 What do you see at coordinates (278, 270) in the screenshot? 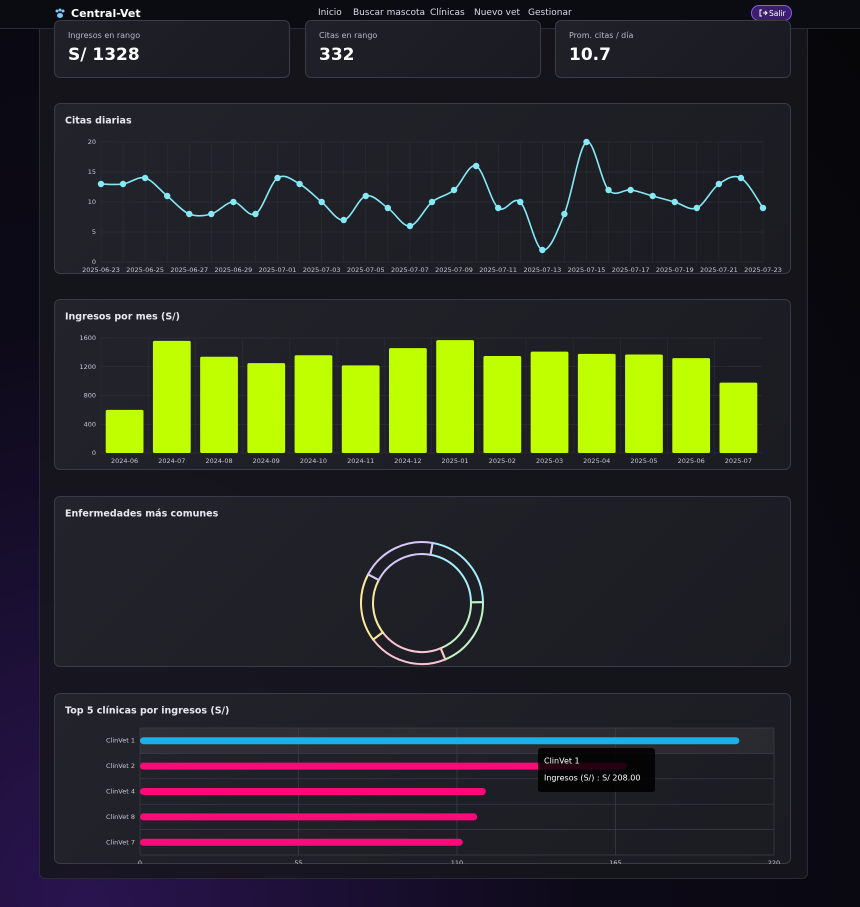
I see `x-tick-label: 2025-07-01` at bounding box center [278, 270].